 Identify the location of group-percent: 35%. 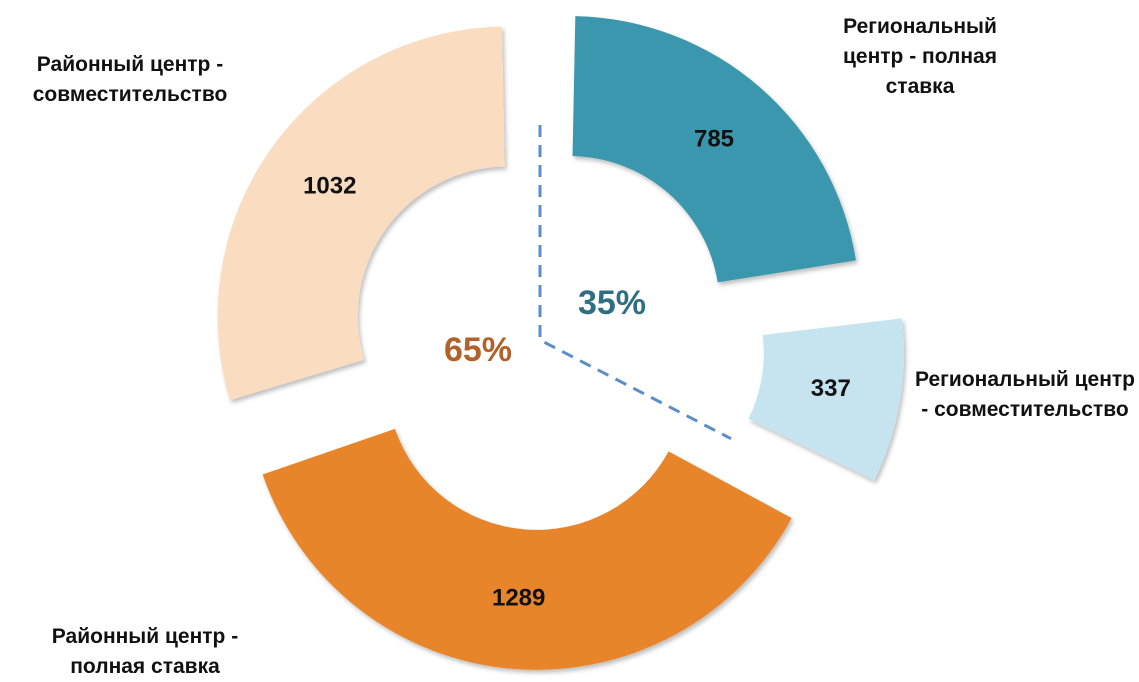
(612, 303).